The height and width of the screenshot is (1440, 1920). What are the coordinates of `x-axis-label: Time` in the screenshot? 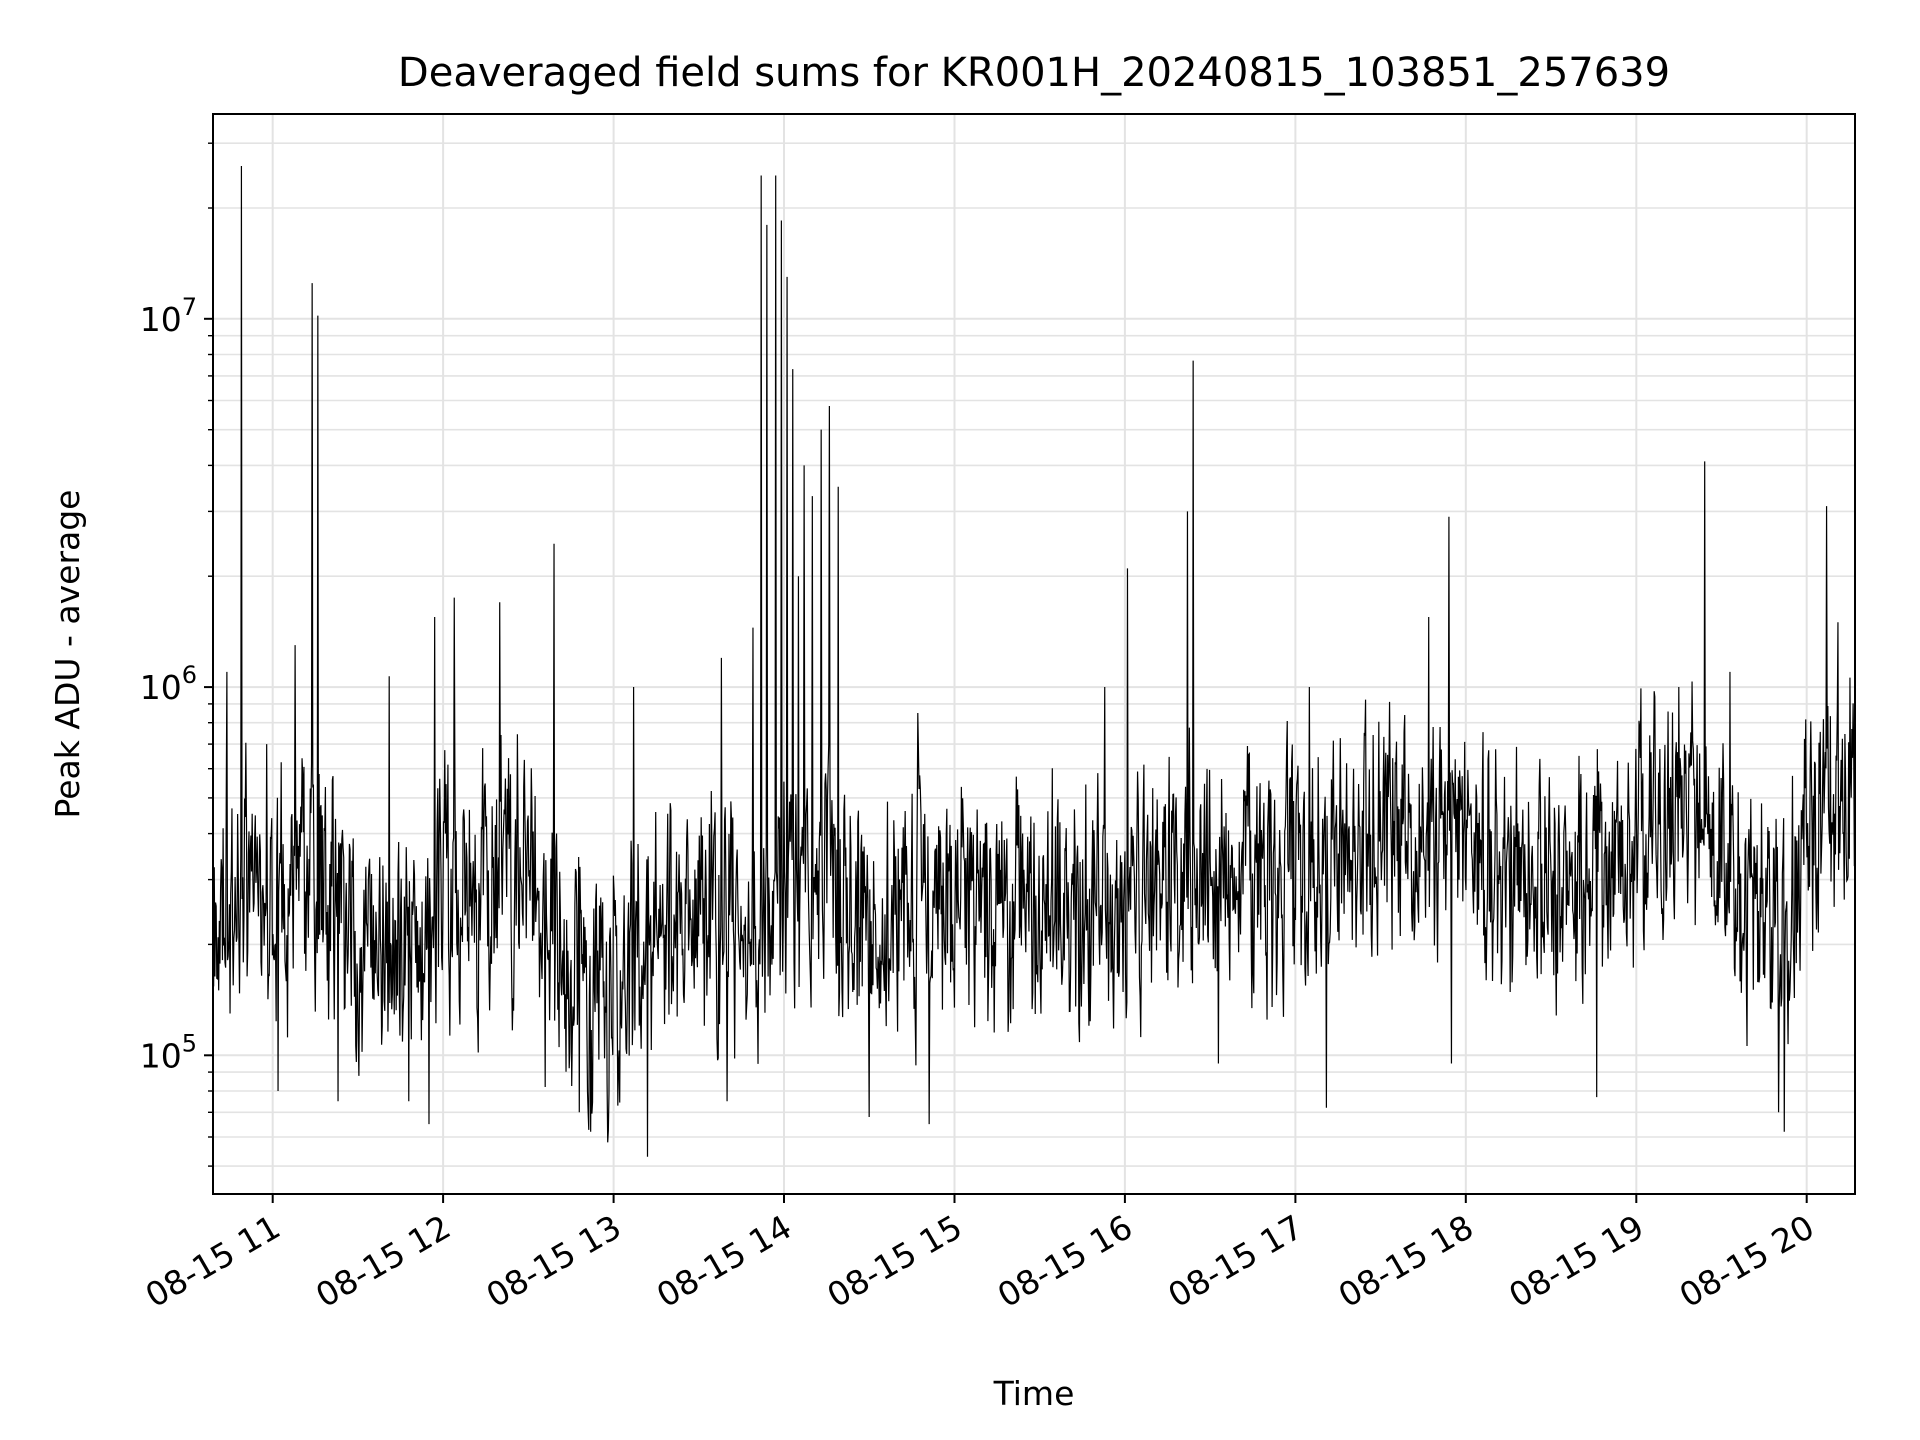 It's located at (1034, 1393).